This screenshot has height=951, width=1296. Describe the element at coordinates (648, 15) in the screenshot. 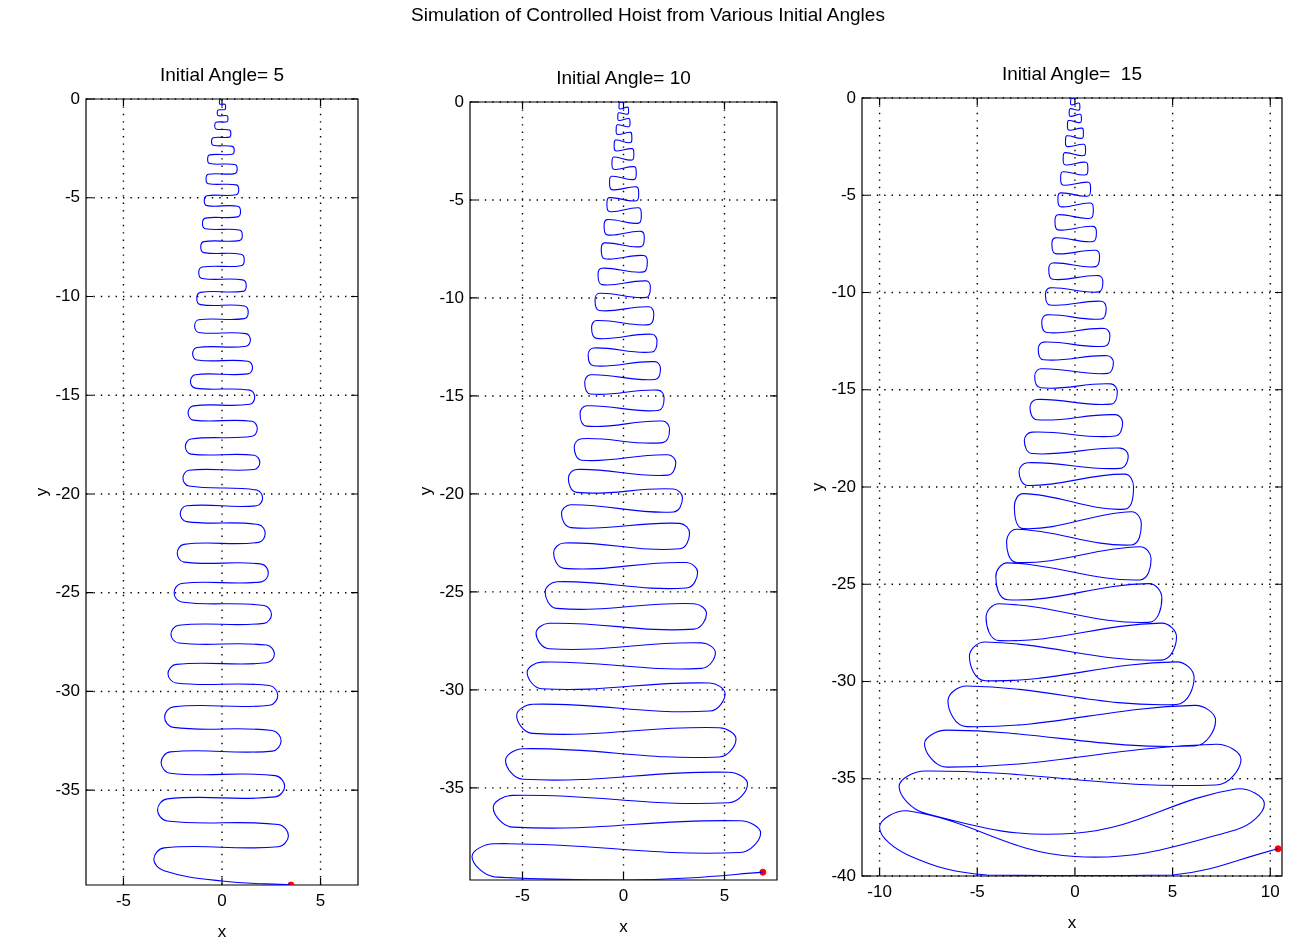

I see `text: Simulation of Controlled Hoist from Various Initial Angles` at that location.